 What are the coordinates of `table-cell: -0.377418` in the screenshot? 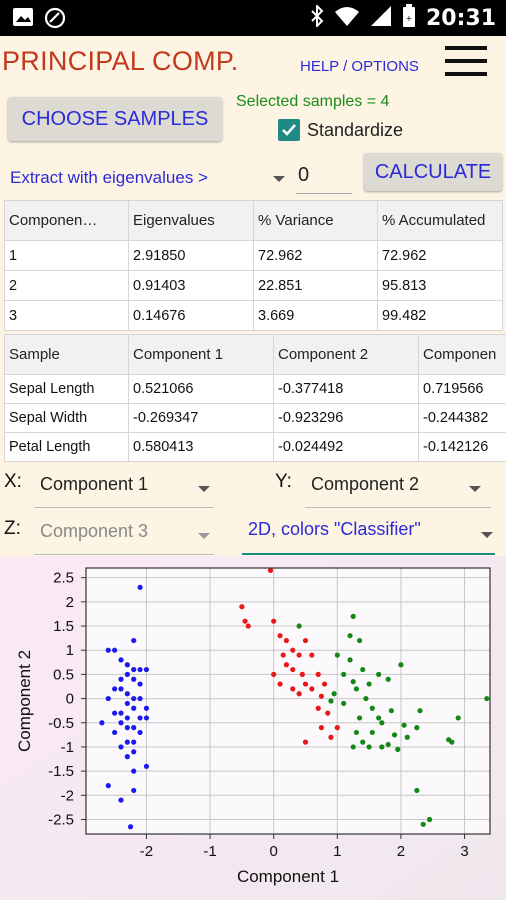 It's located at (346, 389).